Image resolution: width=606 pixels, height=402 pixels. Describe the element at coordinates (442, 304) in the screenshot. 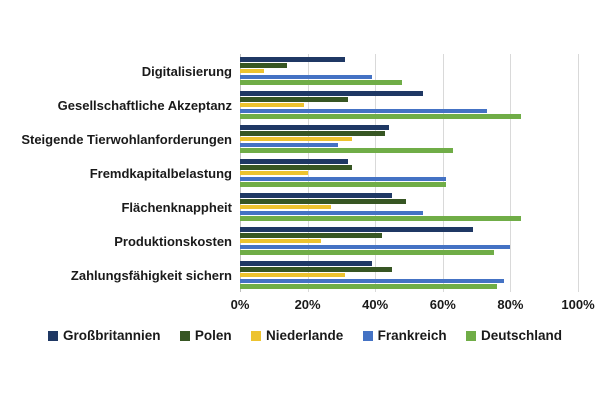

I see `x-tick-label: 60%` at that location.